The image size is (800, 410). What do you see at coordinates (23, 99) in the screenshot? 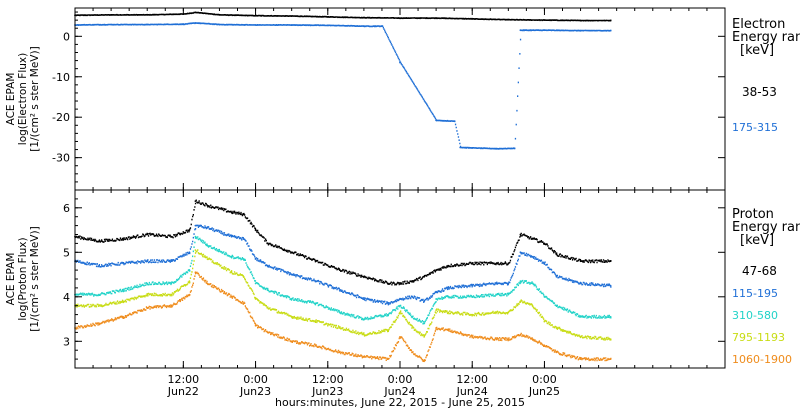
I see `y-axis-label: log(Electron Flux)` at bounding box center [23, 99].